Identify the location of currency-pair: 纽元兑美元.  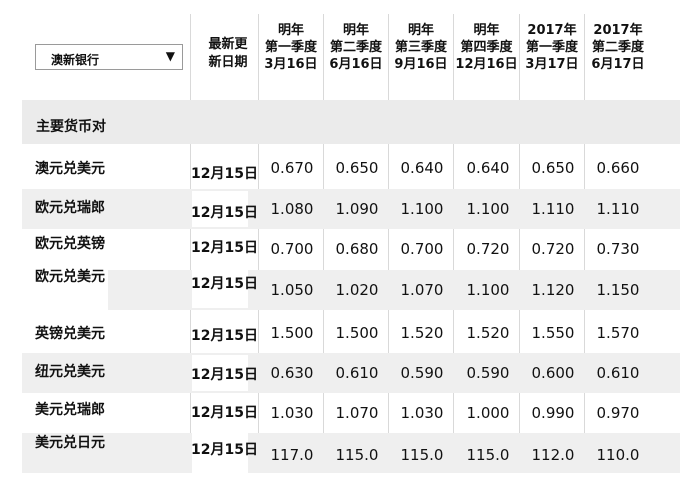
(70, 372).